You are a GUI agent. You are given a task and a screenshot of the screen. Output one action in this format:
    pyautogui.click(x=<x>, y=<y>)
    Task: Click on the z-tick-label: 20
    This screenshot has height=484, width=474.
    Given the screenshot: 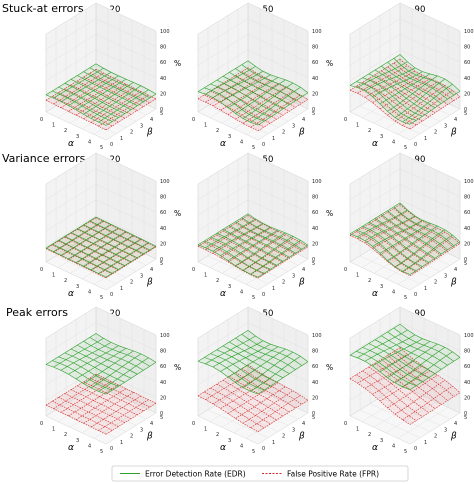 What is the action you would take?
    pyautogui.click(x=467, y=398)
    